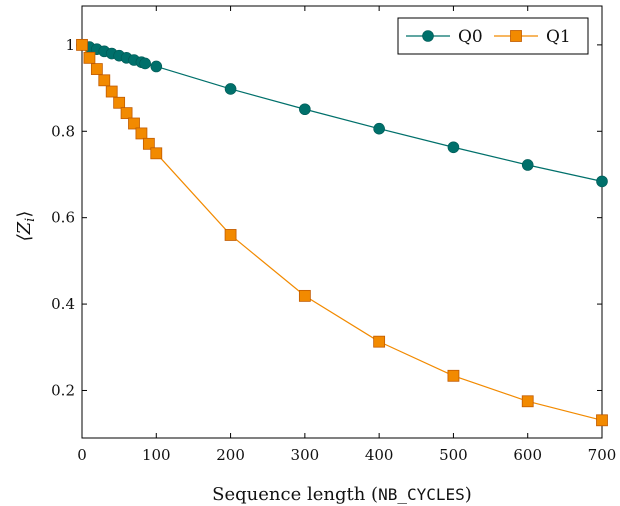 This screenshot has width=620, height=506. What do you see at coordinates (63, 218) in the screenshot?
I see `y-tick-label: 0.6` at bounding box center [63, 218].